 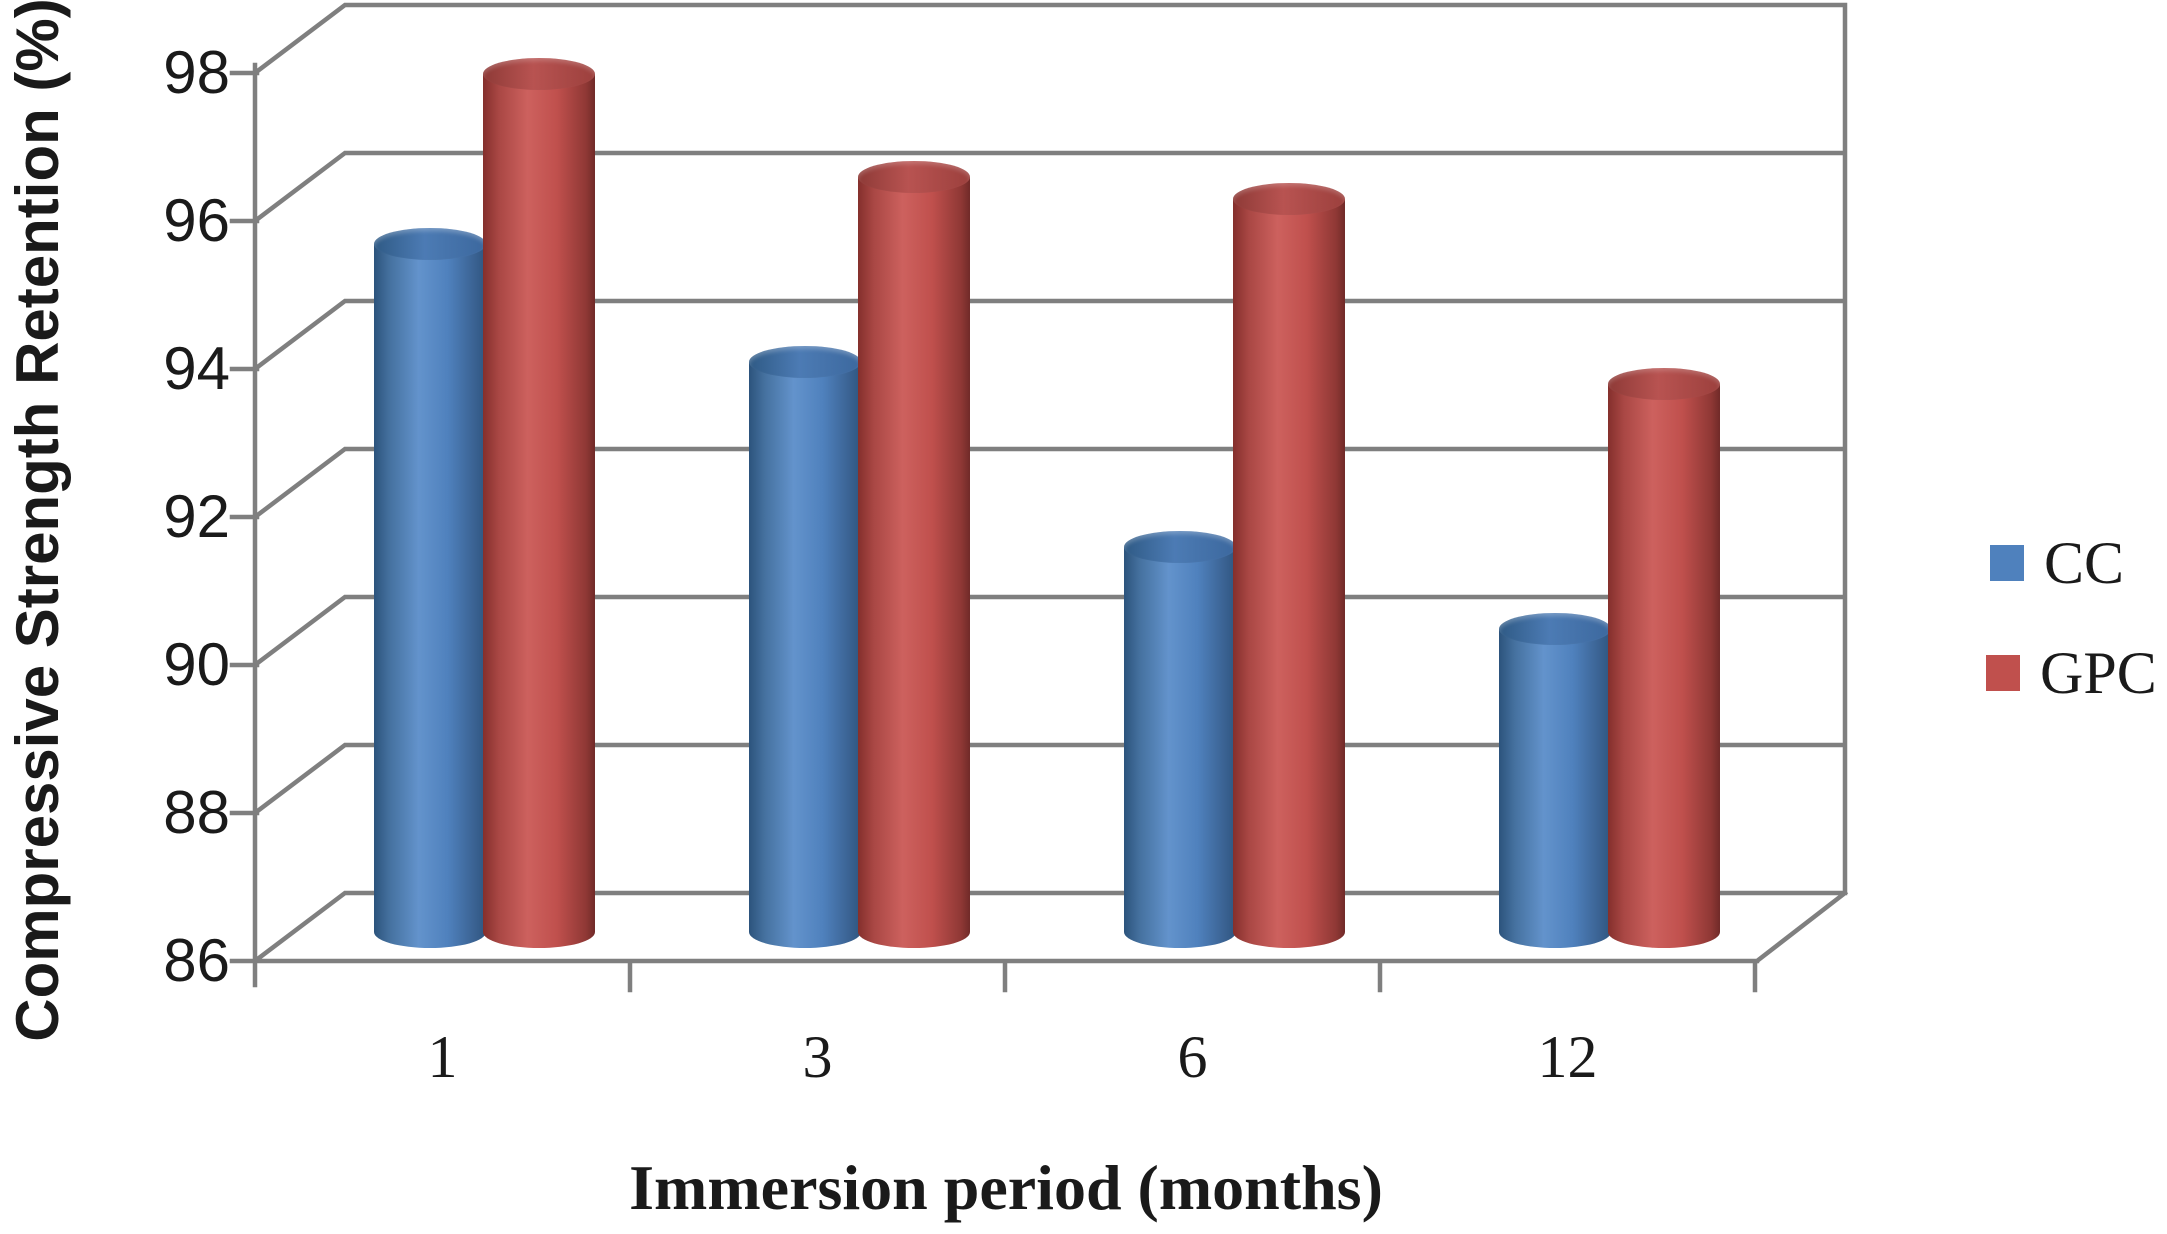 What do you see at coordinates (1006, 1187) in the screenshot?
I see `x-axis-title: Immersion period (months)` at bounding box center [1006, 1187].